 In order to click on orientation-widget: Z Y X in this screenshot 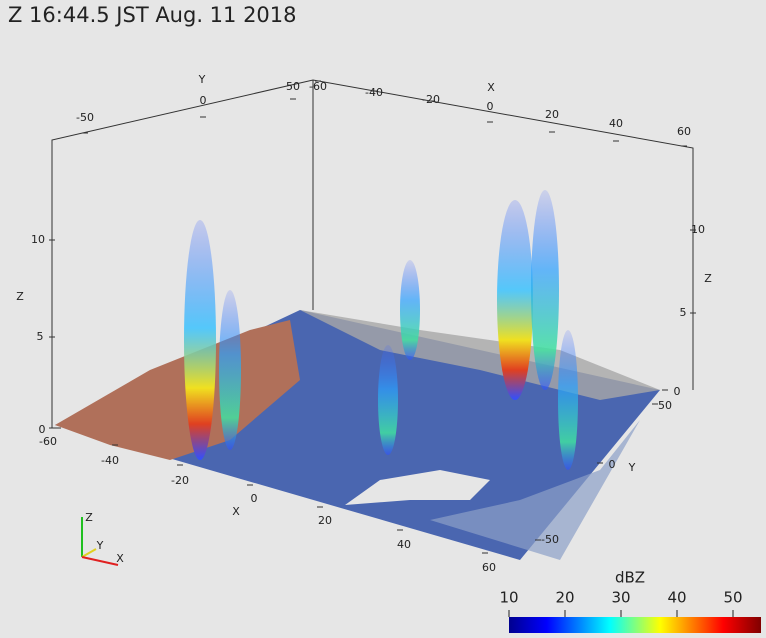, I will do `click(102, 538)`.